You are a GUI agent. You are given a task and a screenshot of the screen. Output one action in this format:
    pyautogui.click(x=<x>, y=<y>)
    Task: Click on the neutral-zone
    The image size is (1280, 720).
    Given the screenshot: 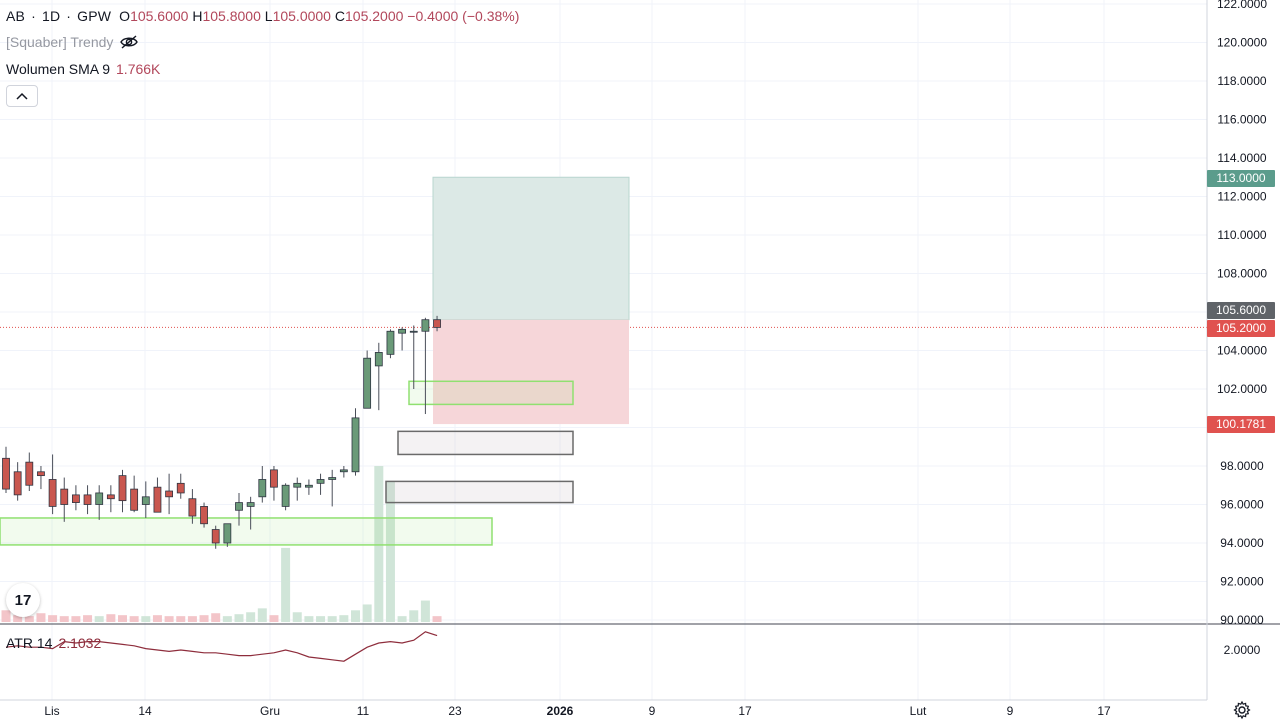 What is the action you would take?
    pyautogui.click(x=479, y=492)
    